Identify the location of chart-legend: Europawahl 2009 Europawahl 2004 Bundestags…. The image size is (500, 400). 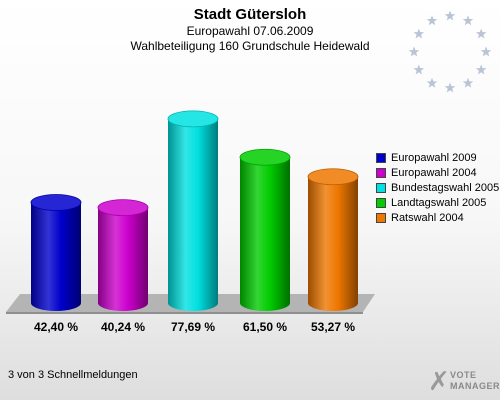
(437, 187).